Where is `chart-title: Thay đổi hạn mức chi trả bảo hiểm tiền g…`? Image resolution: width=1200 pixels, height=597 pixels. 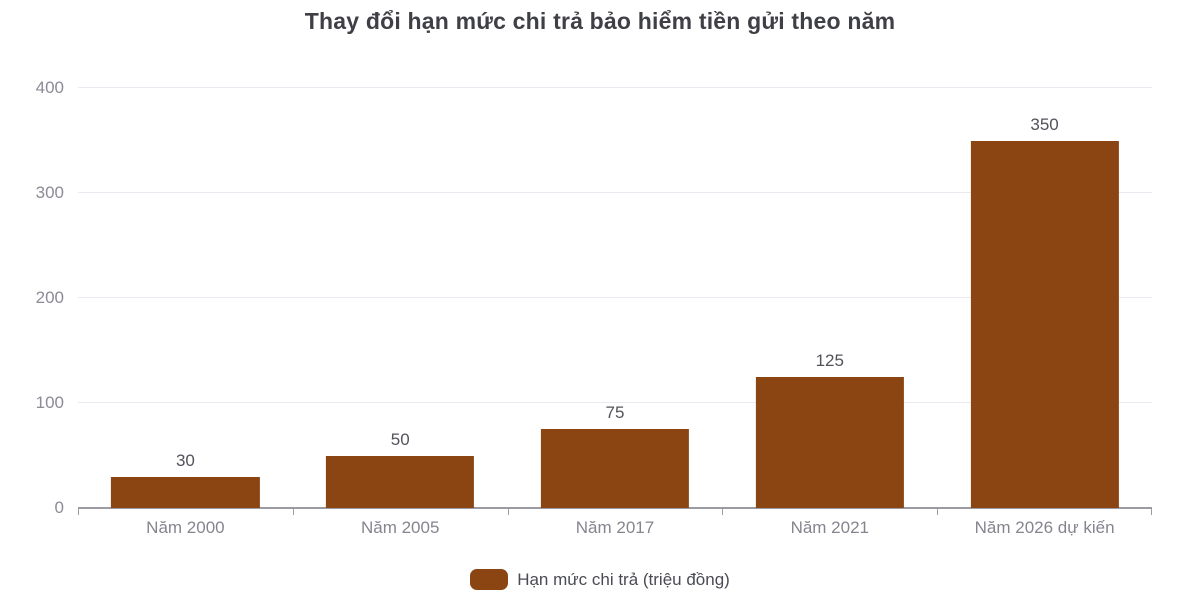
chart-title: Thay đổi hạn mức chi trả bảo hiểm tiền g… is located at coordinates (600, 21).